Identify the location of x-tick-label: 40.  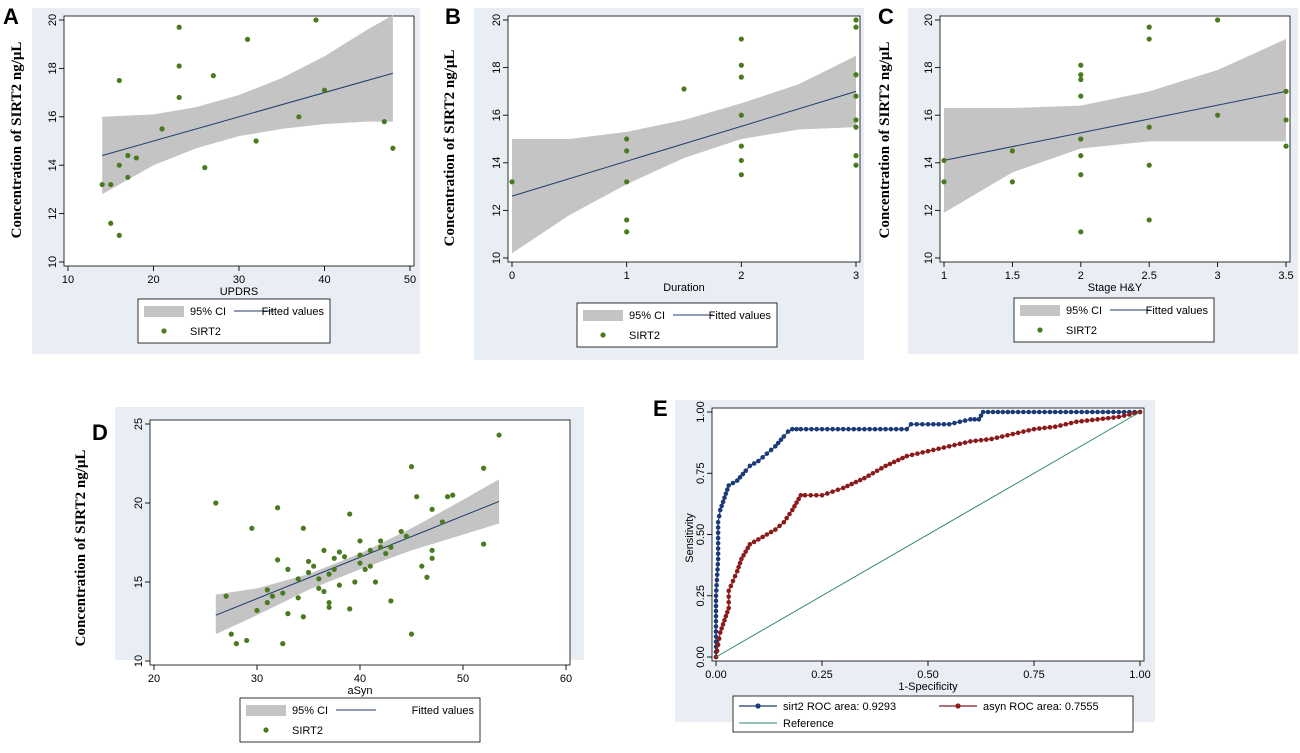
(324, 280).